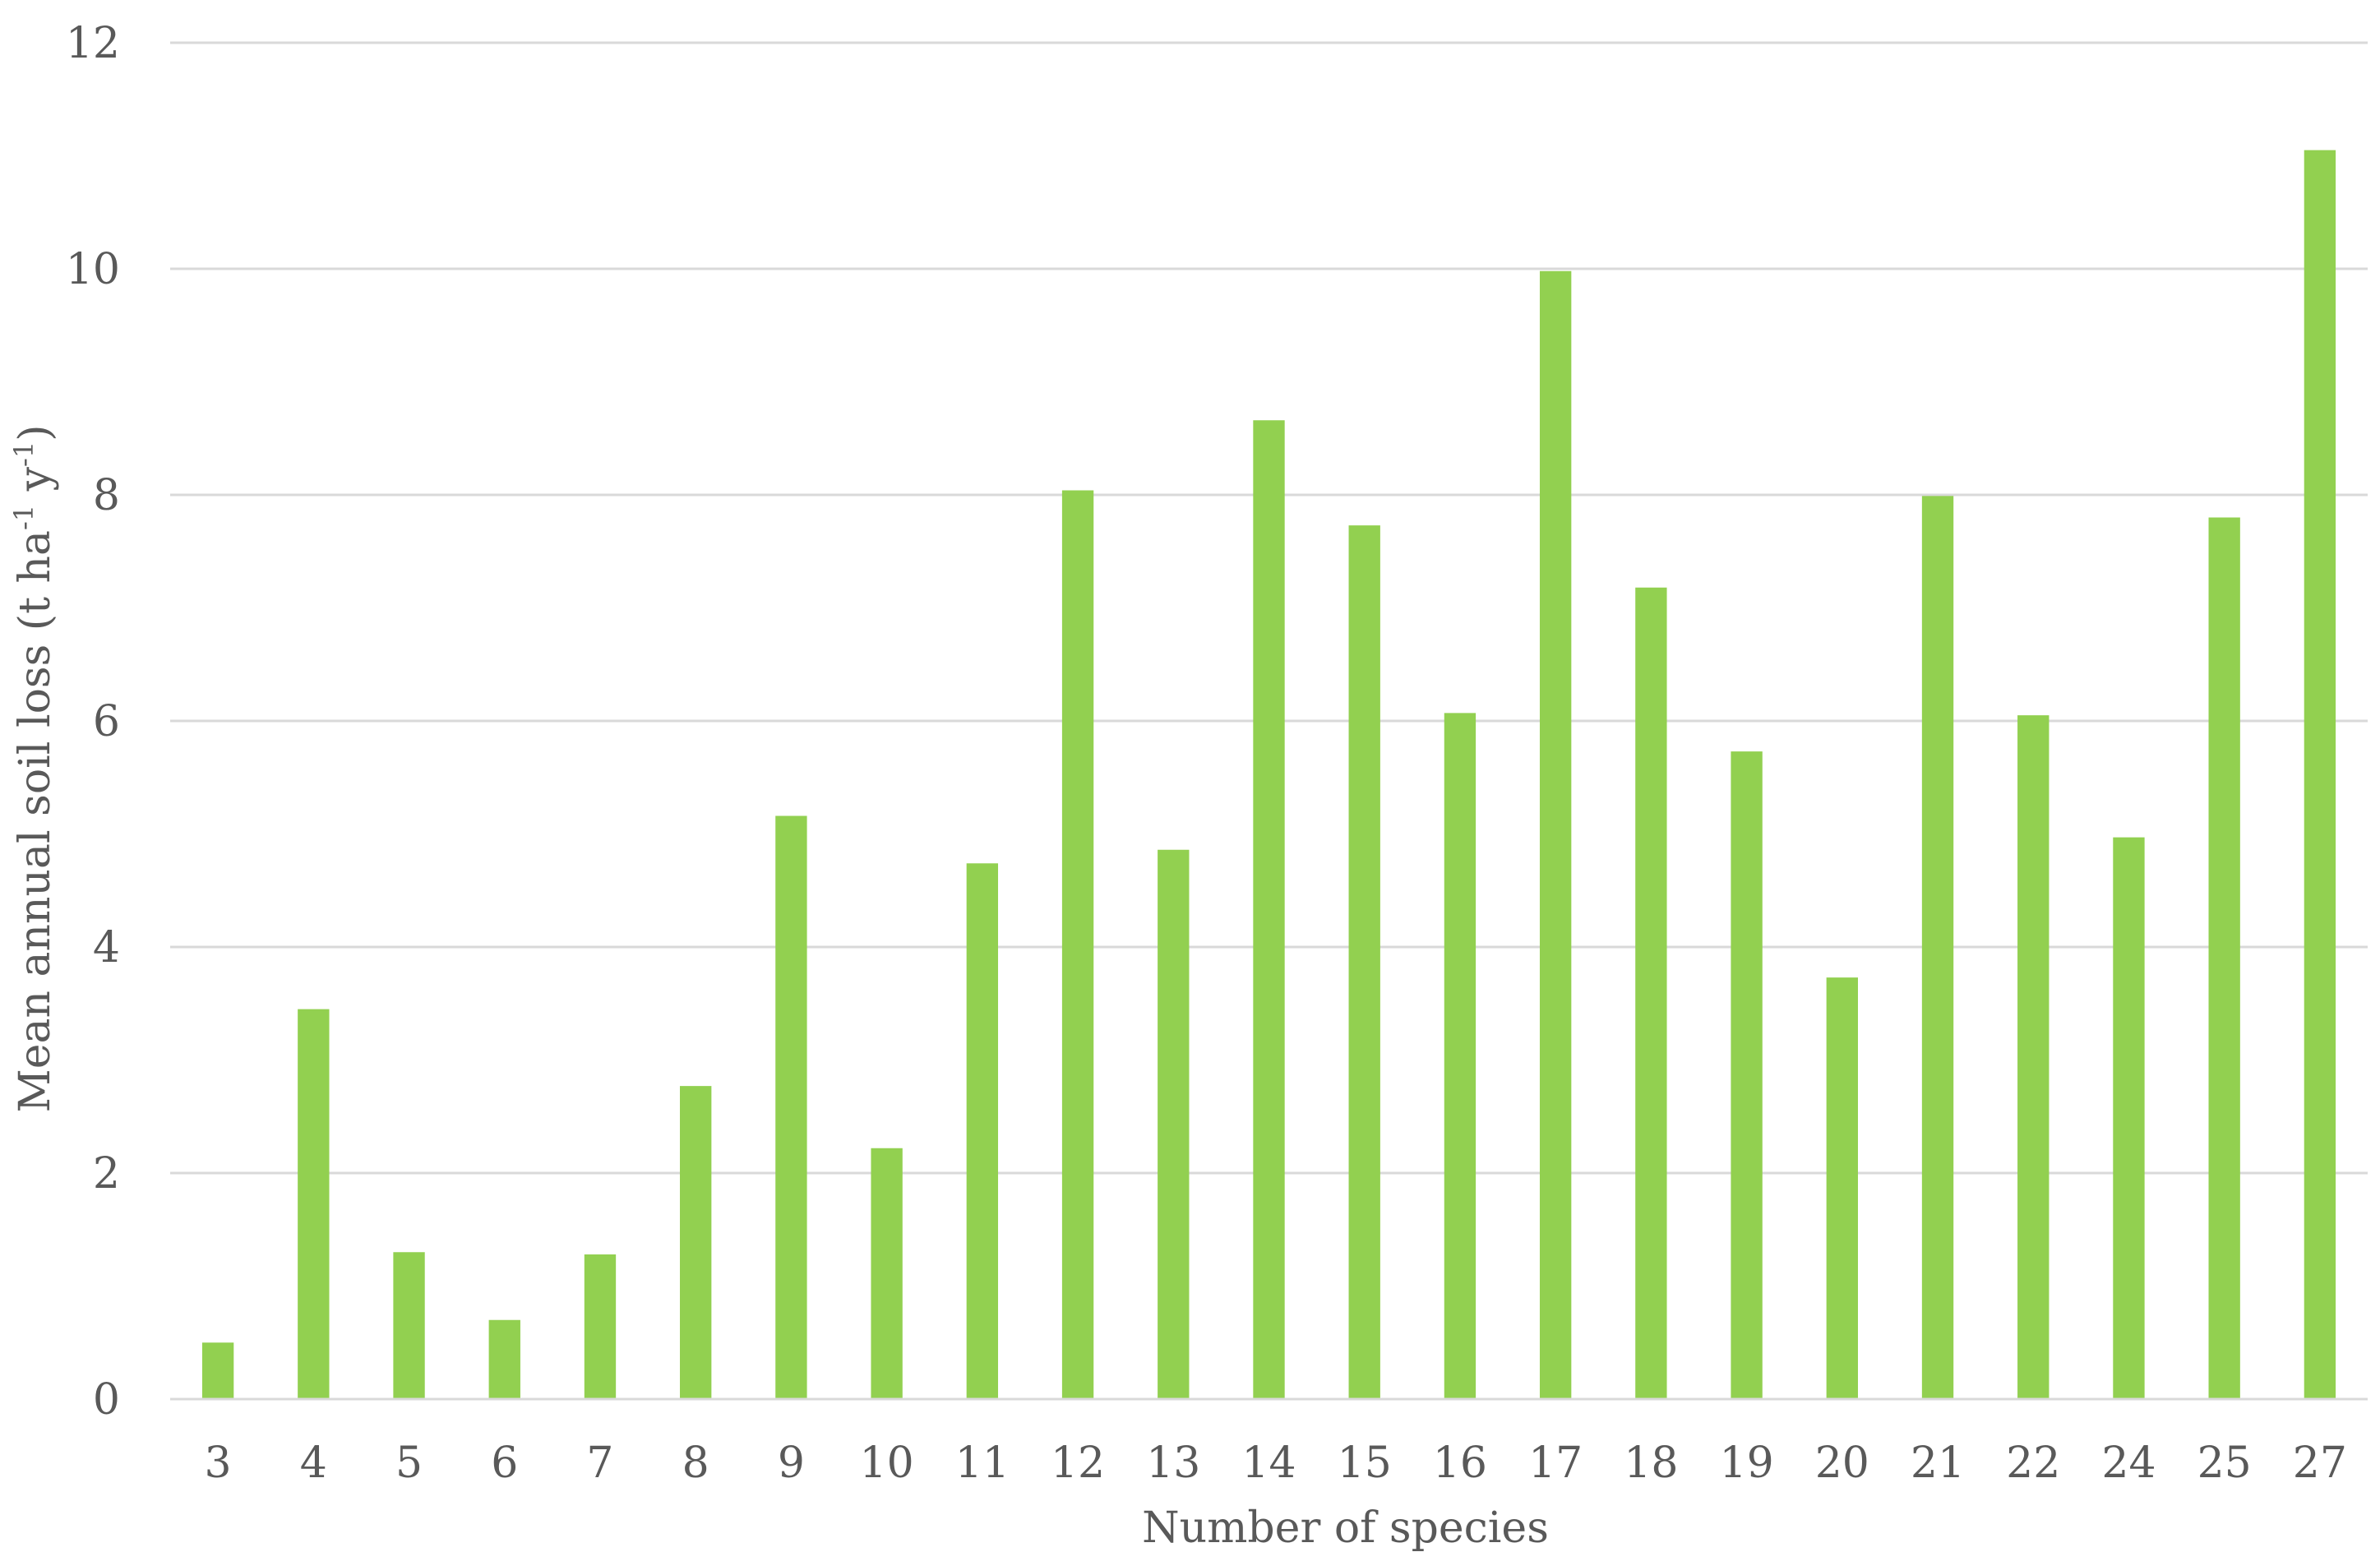 This screenshot has width=2380, height=1552. What do you see at coordinates (106, 721) in the screenshot?
I see `y-tick-label: 6` at bounding box center [106, 721].